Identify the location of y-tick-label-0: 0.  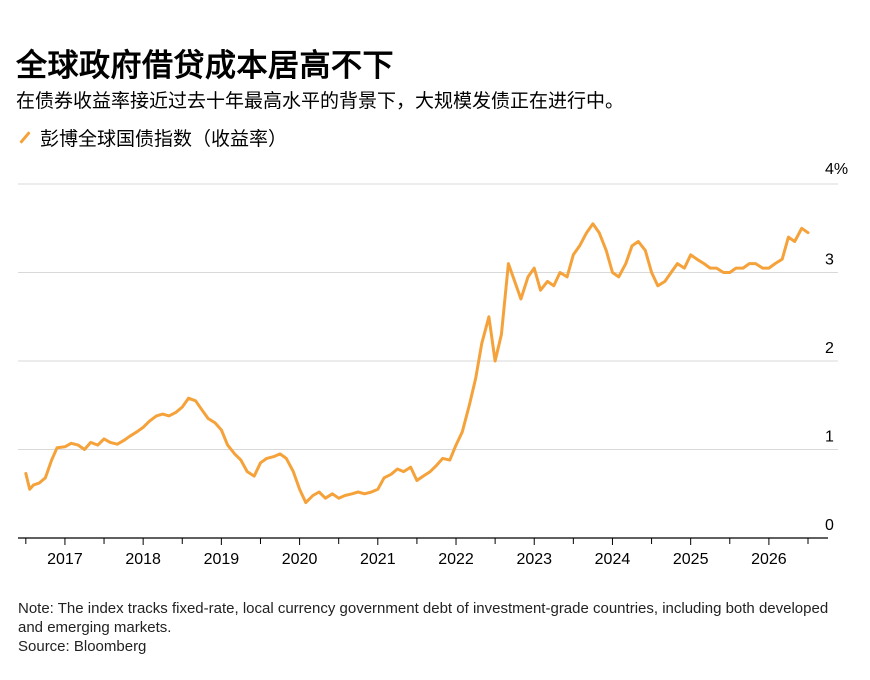
(829, 525).